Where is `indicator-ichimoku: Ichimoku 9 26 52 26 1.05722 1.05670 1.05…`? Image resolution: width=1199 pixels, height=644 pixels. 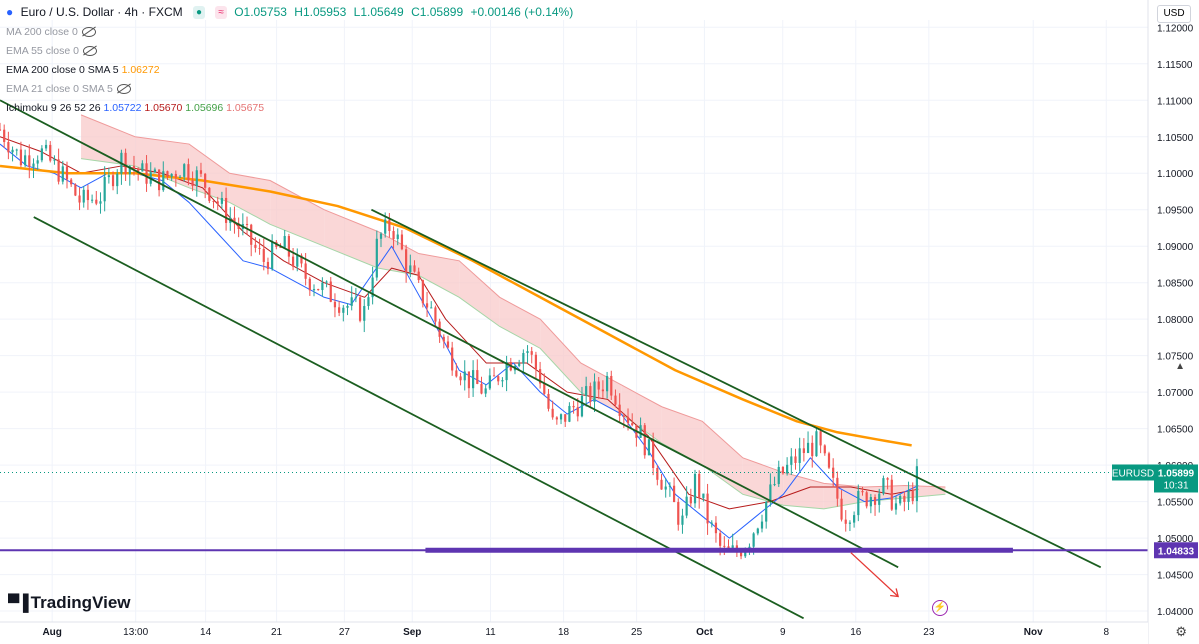
indicator-ichimoku: Ichimoku 9 26 52 26 1.05722 1.05670 1.05… is located at coordinates (135, 108).